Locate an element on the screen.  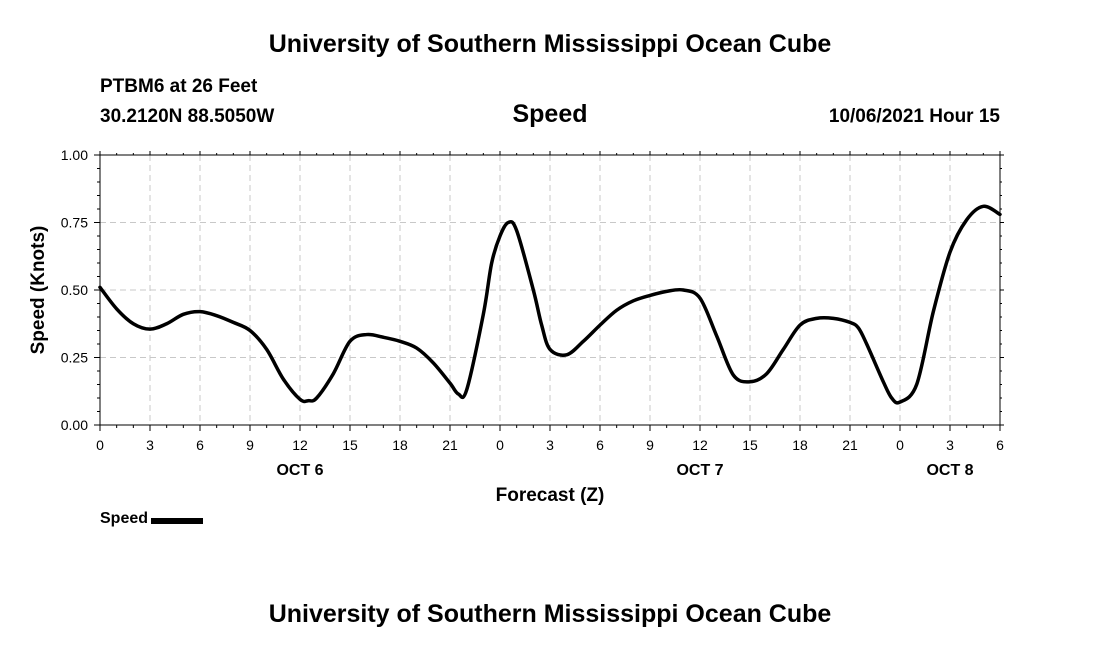
y-tick-label: 1.00 is located at coordinates (74, 155).